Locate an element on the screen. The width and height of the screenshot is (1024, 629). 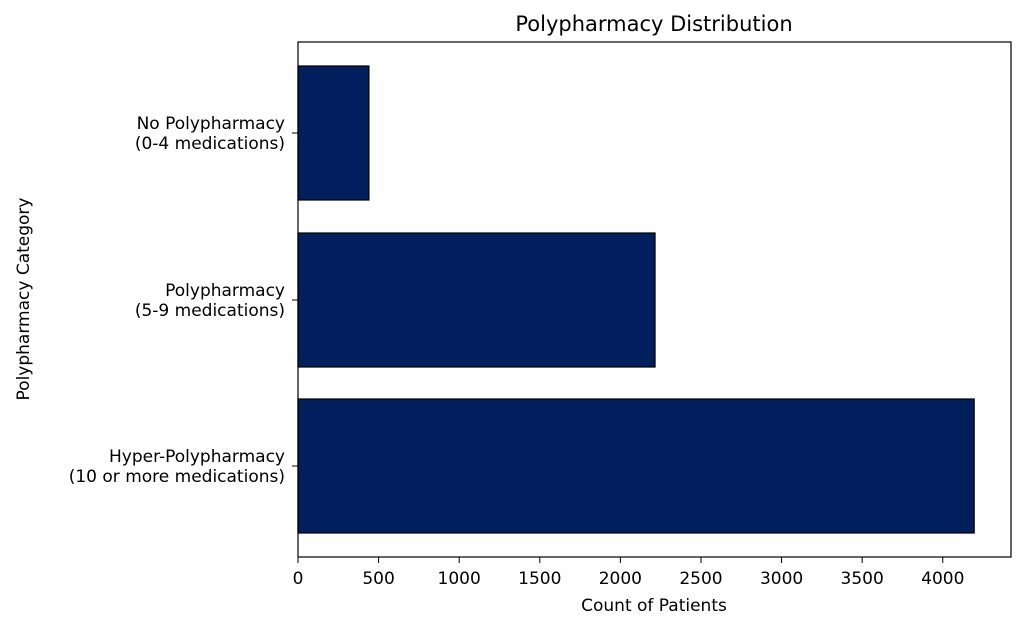
x-tick-label: 500 is located at coordinates (378, 579).